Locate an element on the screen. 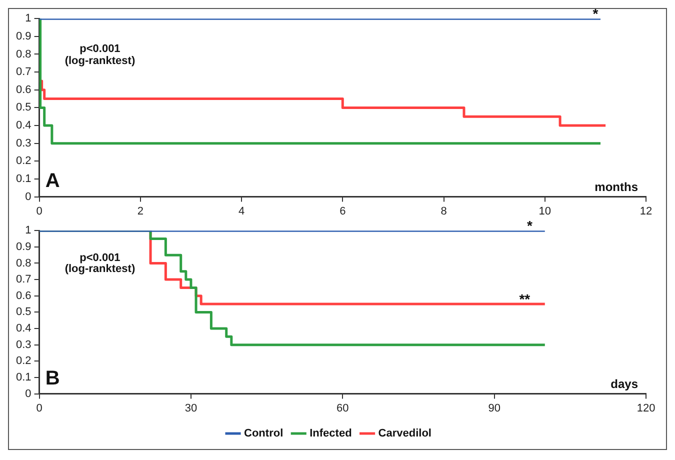 The image size is (675, 460). x-tick-label: 120 is located at coordinates (646, 408).